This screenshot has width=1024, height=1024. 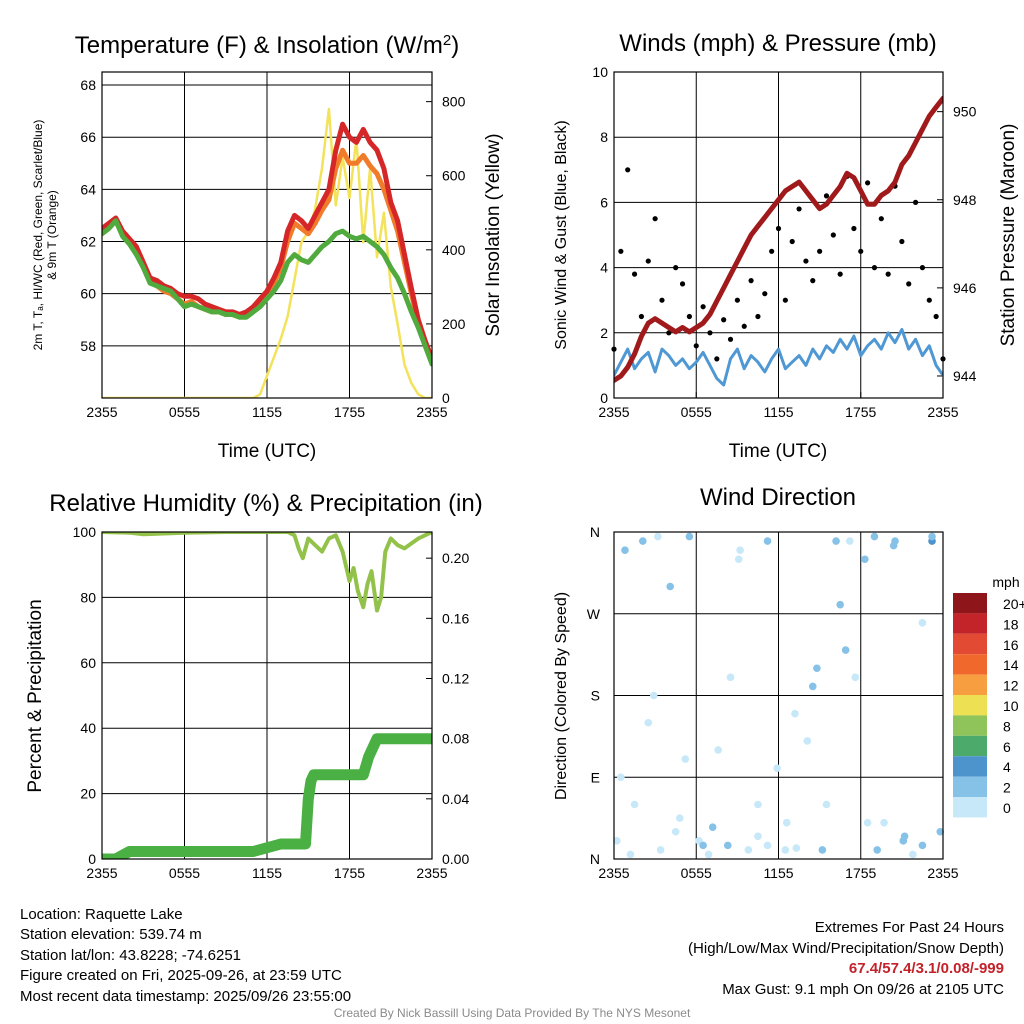 What do you see at coordinates (88, 597) in the screenshot?
I see `rh-y-tick-label: 80` at bounding box center [88, 597].